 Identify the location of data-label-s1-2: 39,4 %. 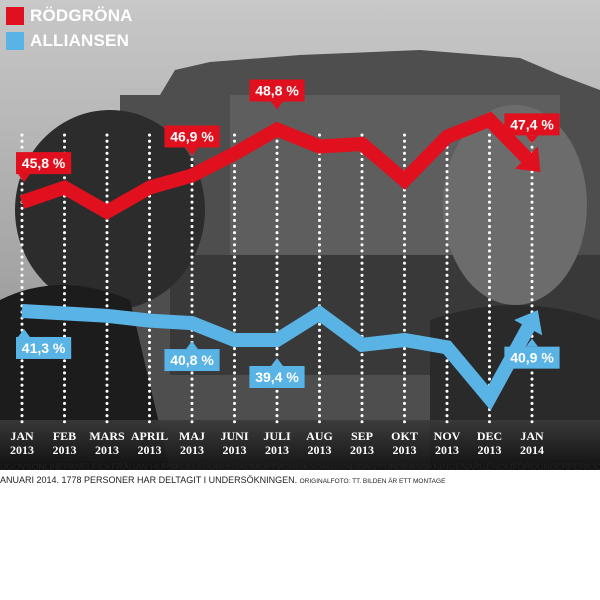
(277, 377).